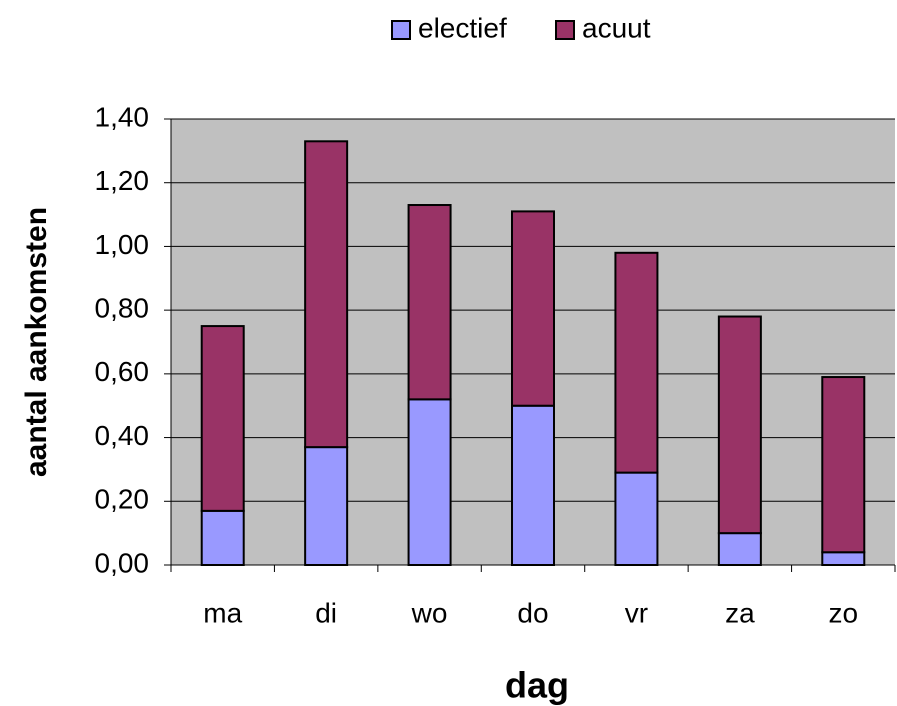 The height and width of the screenshot is (706, 897). What do you see at coordinates (122, 499) in the screenshot?
I see `y-tick-label: 0,20` at bounding box center [122, 499].